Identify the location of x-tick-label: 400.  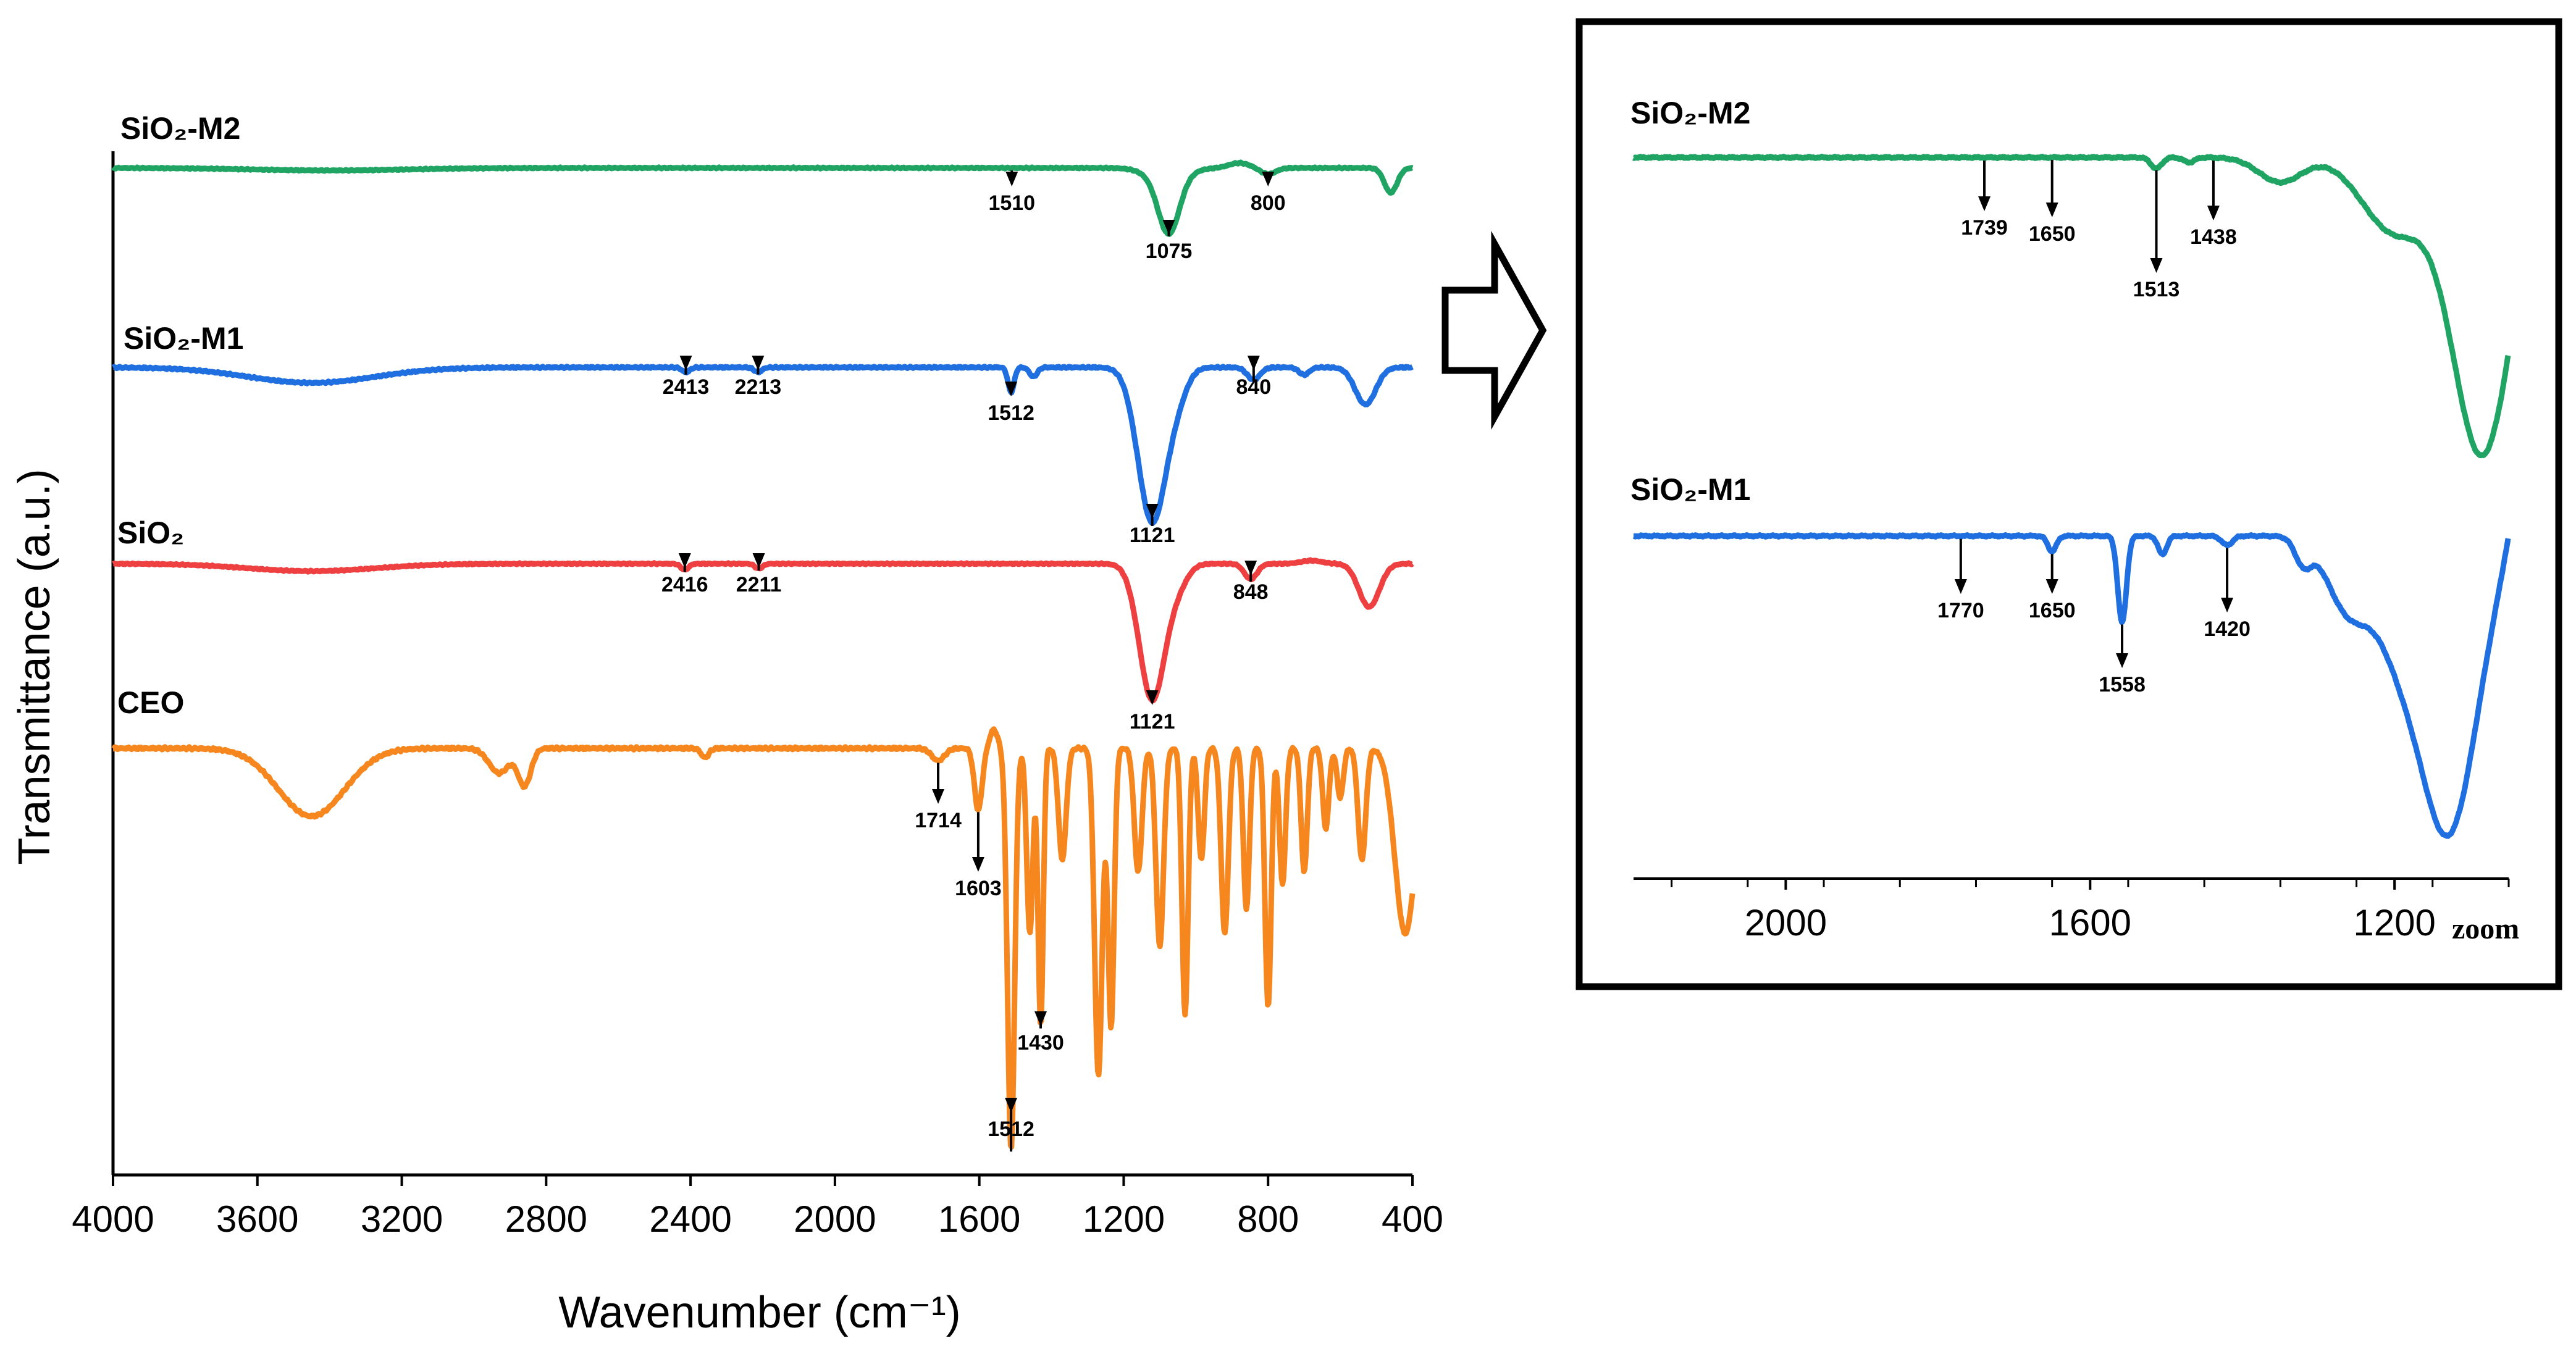
(1412, 1219).